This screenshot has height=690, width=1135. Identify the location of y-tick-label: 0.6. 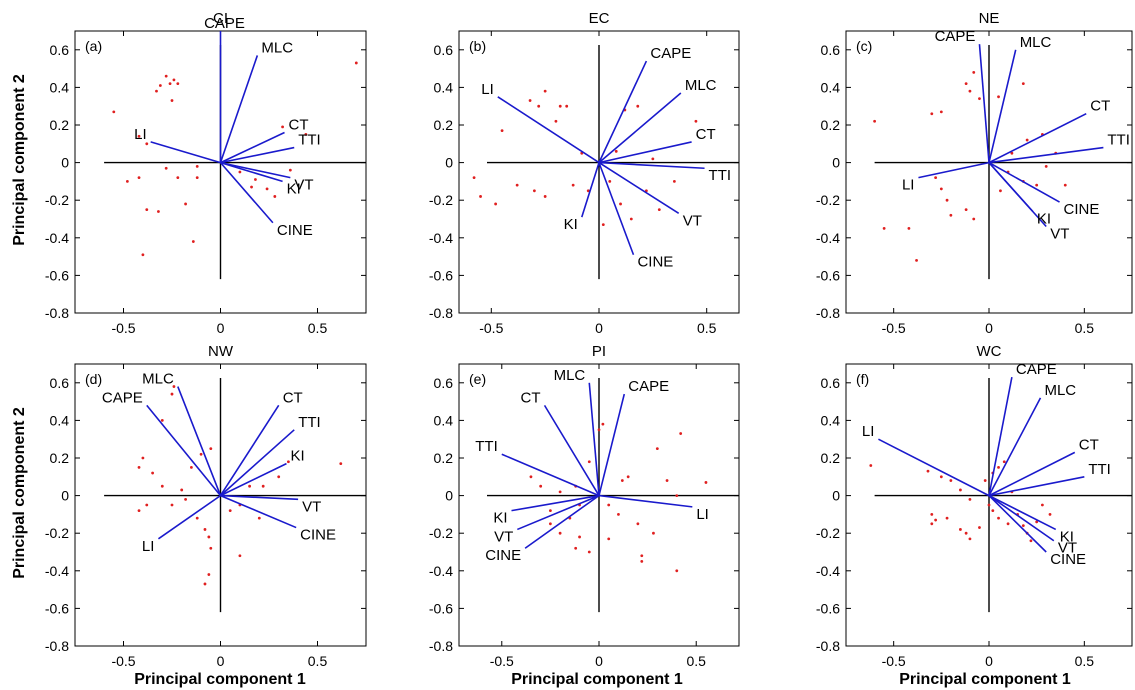
(444, 383).